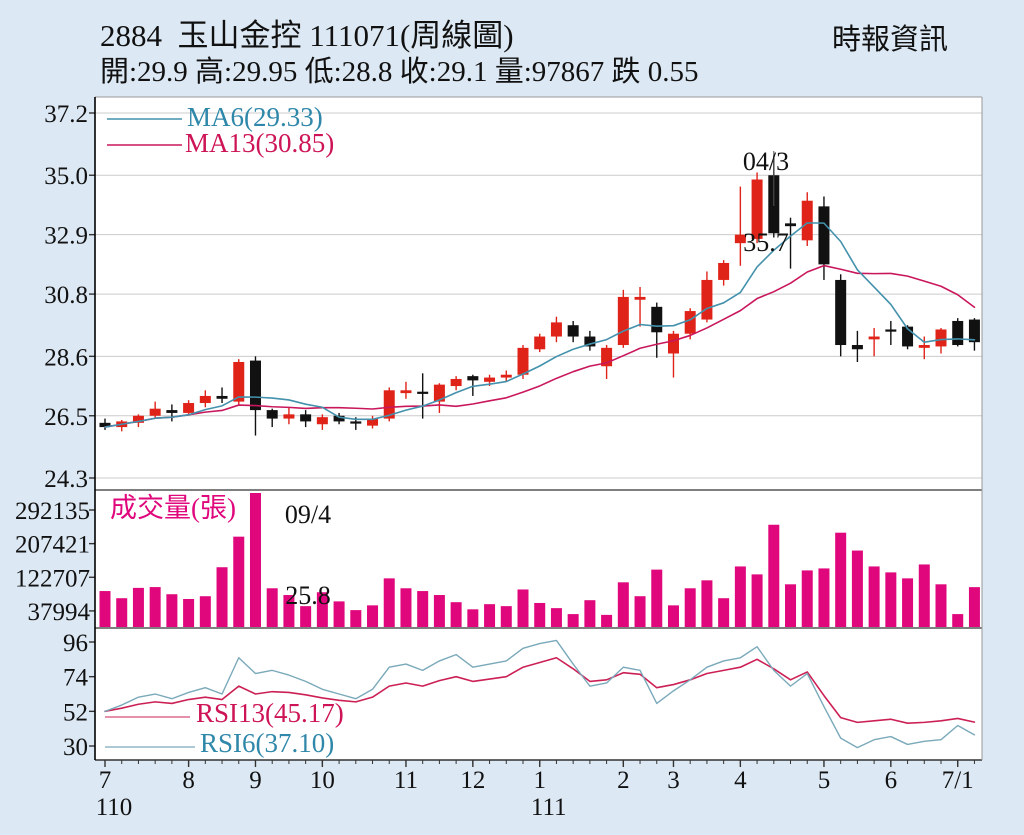 The width and height of the screenshot is (1024, 835). What do you see at coordinates (766, 161) in the screenshot?
I see `peak-annotation-date: 04/3` at bounding box center [766, 161].